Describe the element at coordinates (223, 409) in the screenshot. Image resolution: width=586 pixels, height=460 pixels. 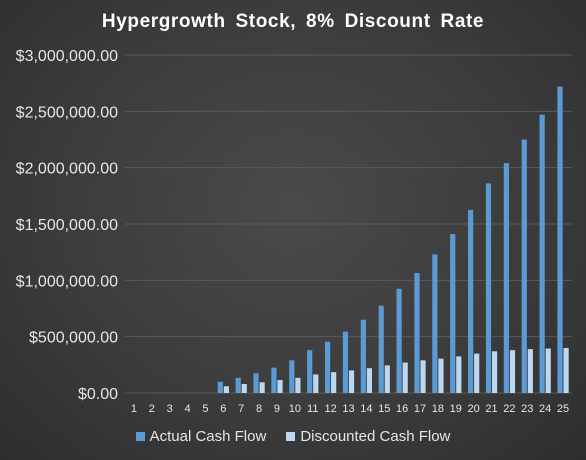
I see `x-tick-label: 6` at that location.